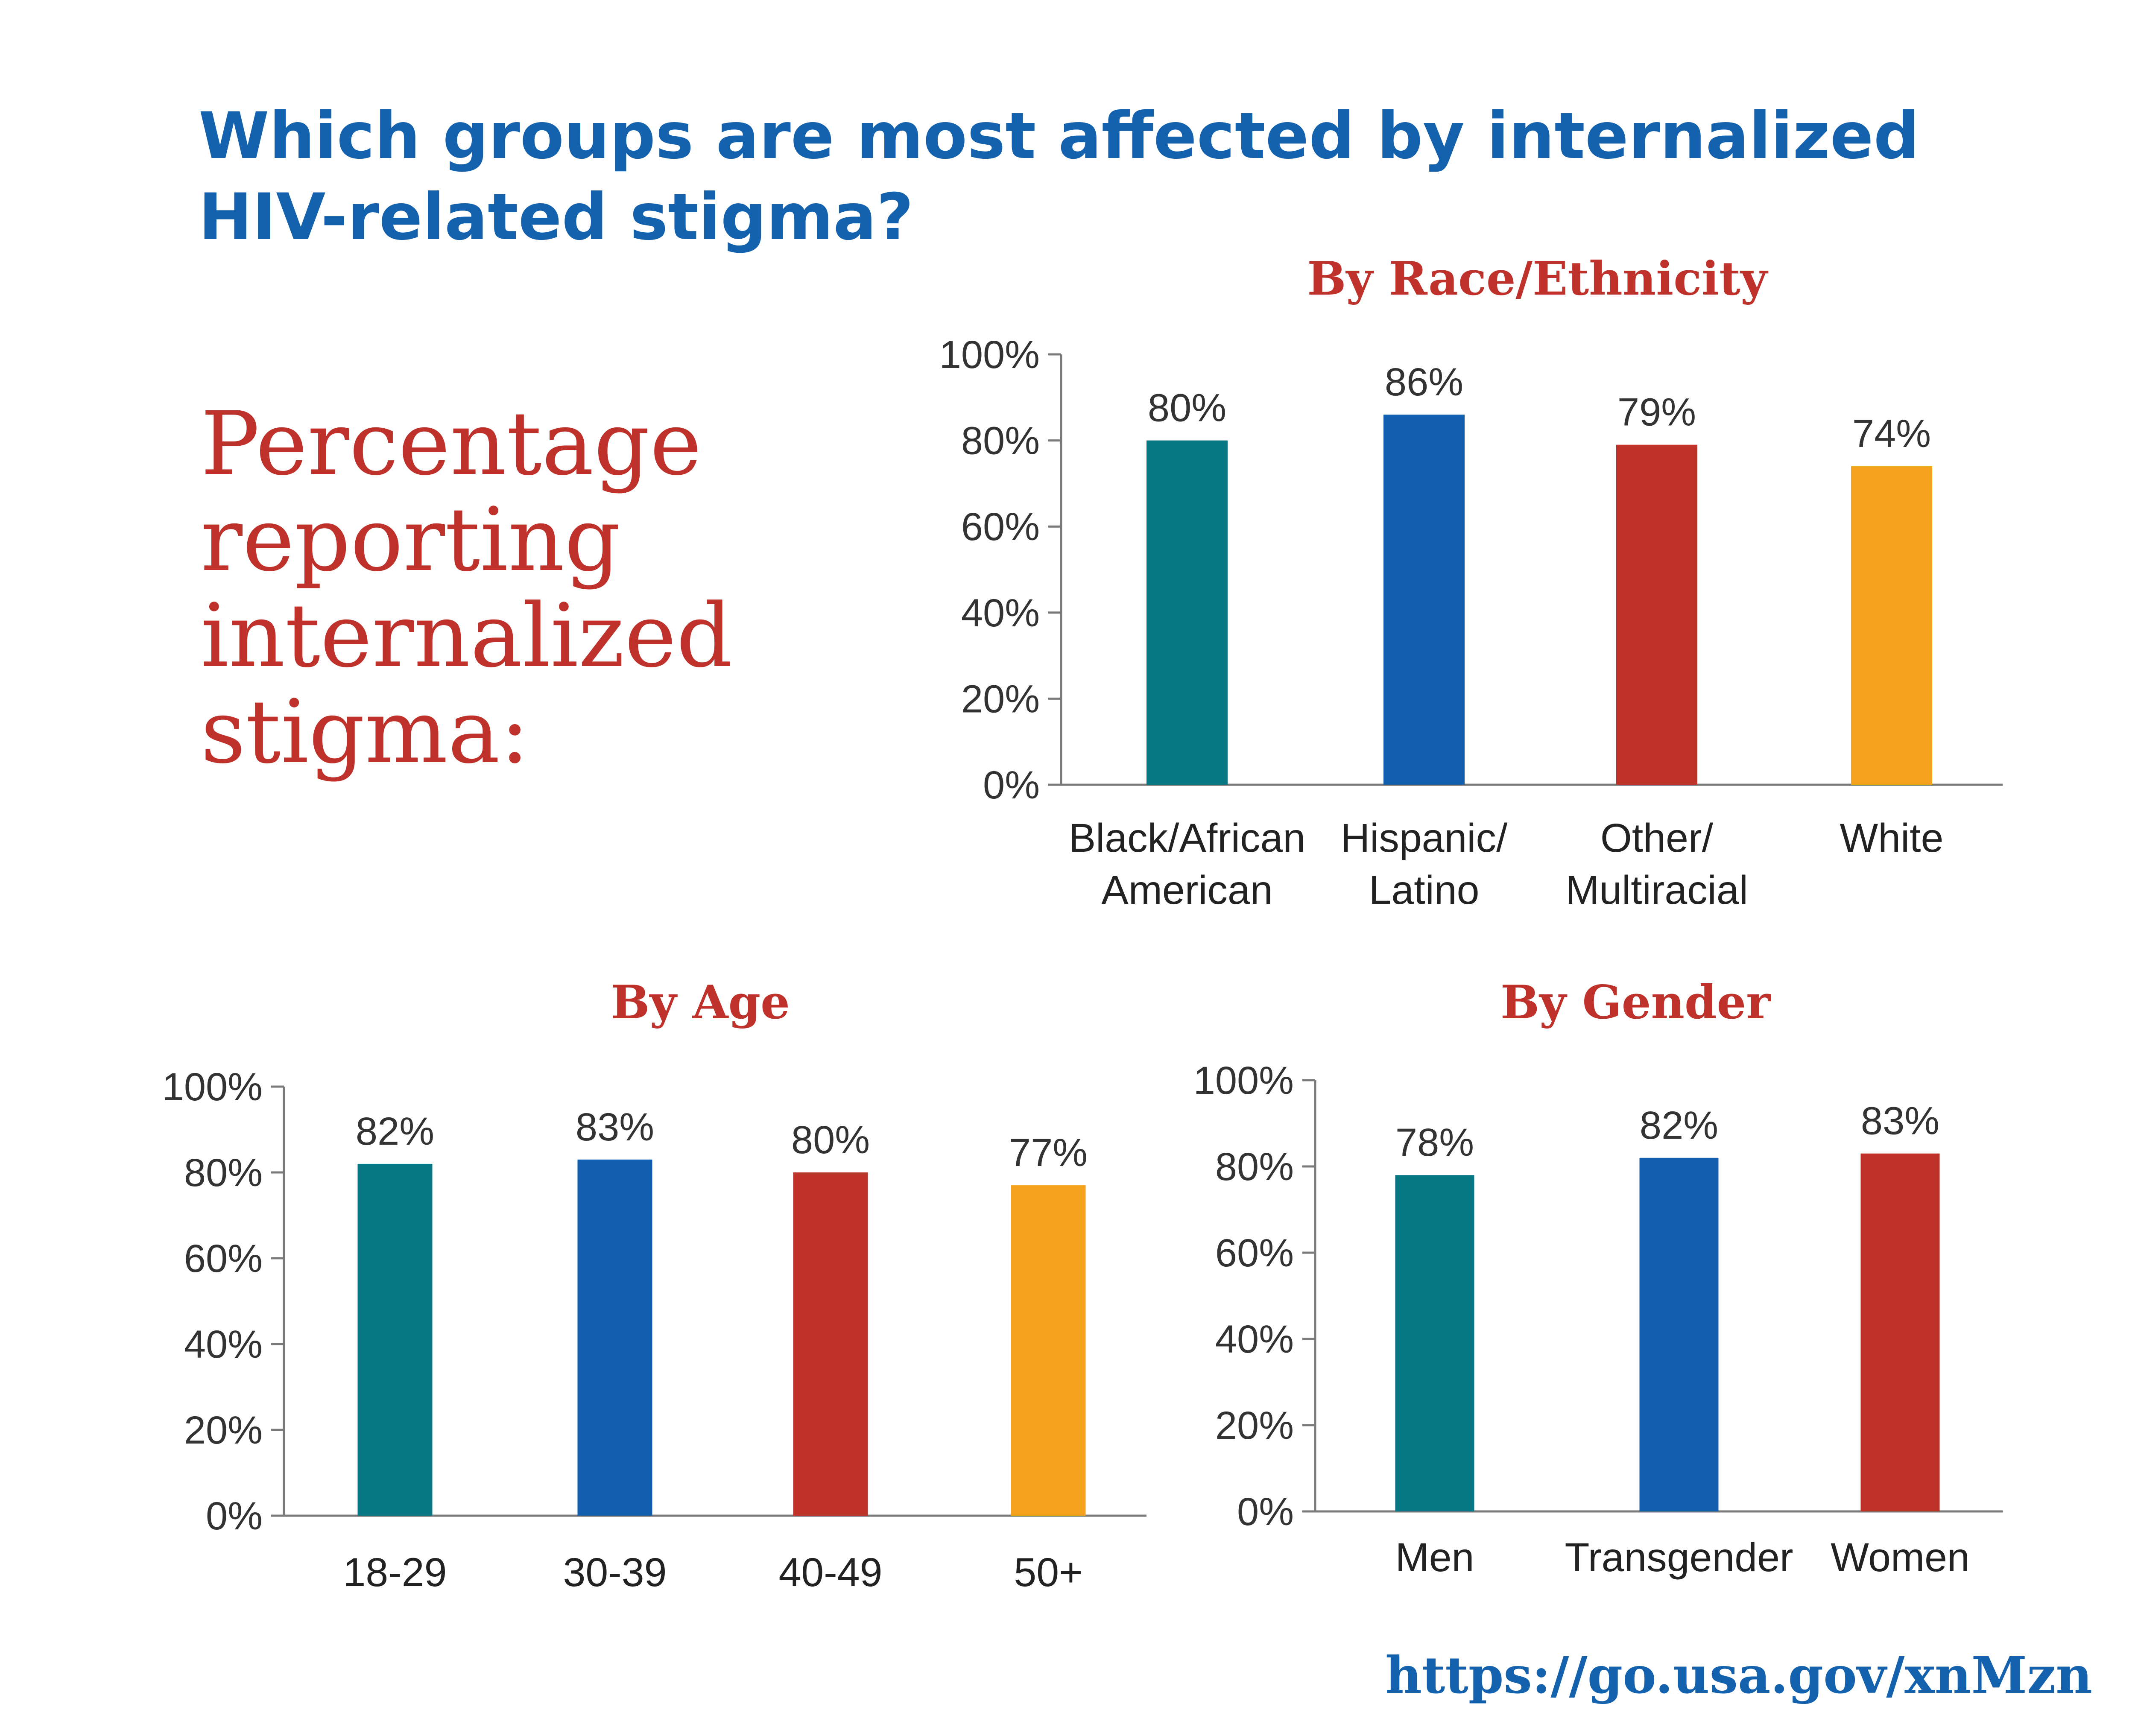 The height and width of the screenshot is (1736, 2135). What do you see at coordinates (395, 1573) in the screenshot?
I see `x-tick-label: 18-29` at bounding box center [395, 1573].